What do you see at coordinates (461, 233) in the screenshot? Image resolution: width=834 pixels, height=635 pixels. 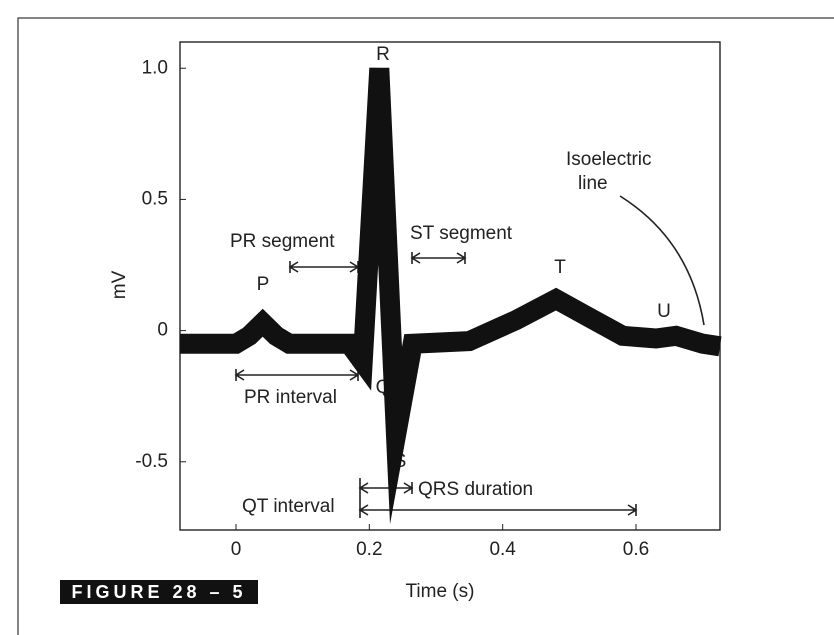 I see `annotation: ST segment` at bounding box center [461, 233].